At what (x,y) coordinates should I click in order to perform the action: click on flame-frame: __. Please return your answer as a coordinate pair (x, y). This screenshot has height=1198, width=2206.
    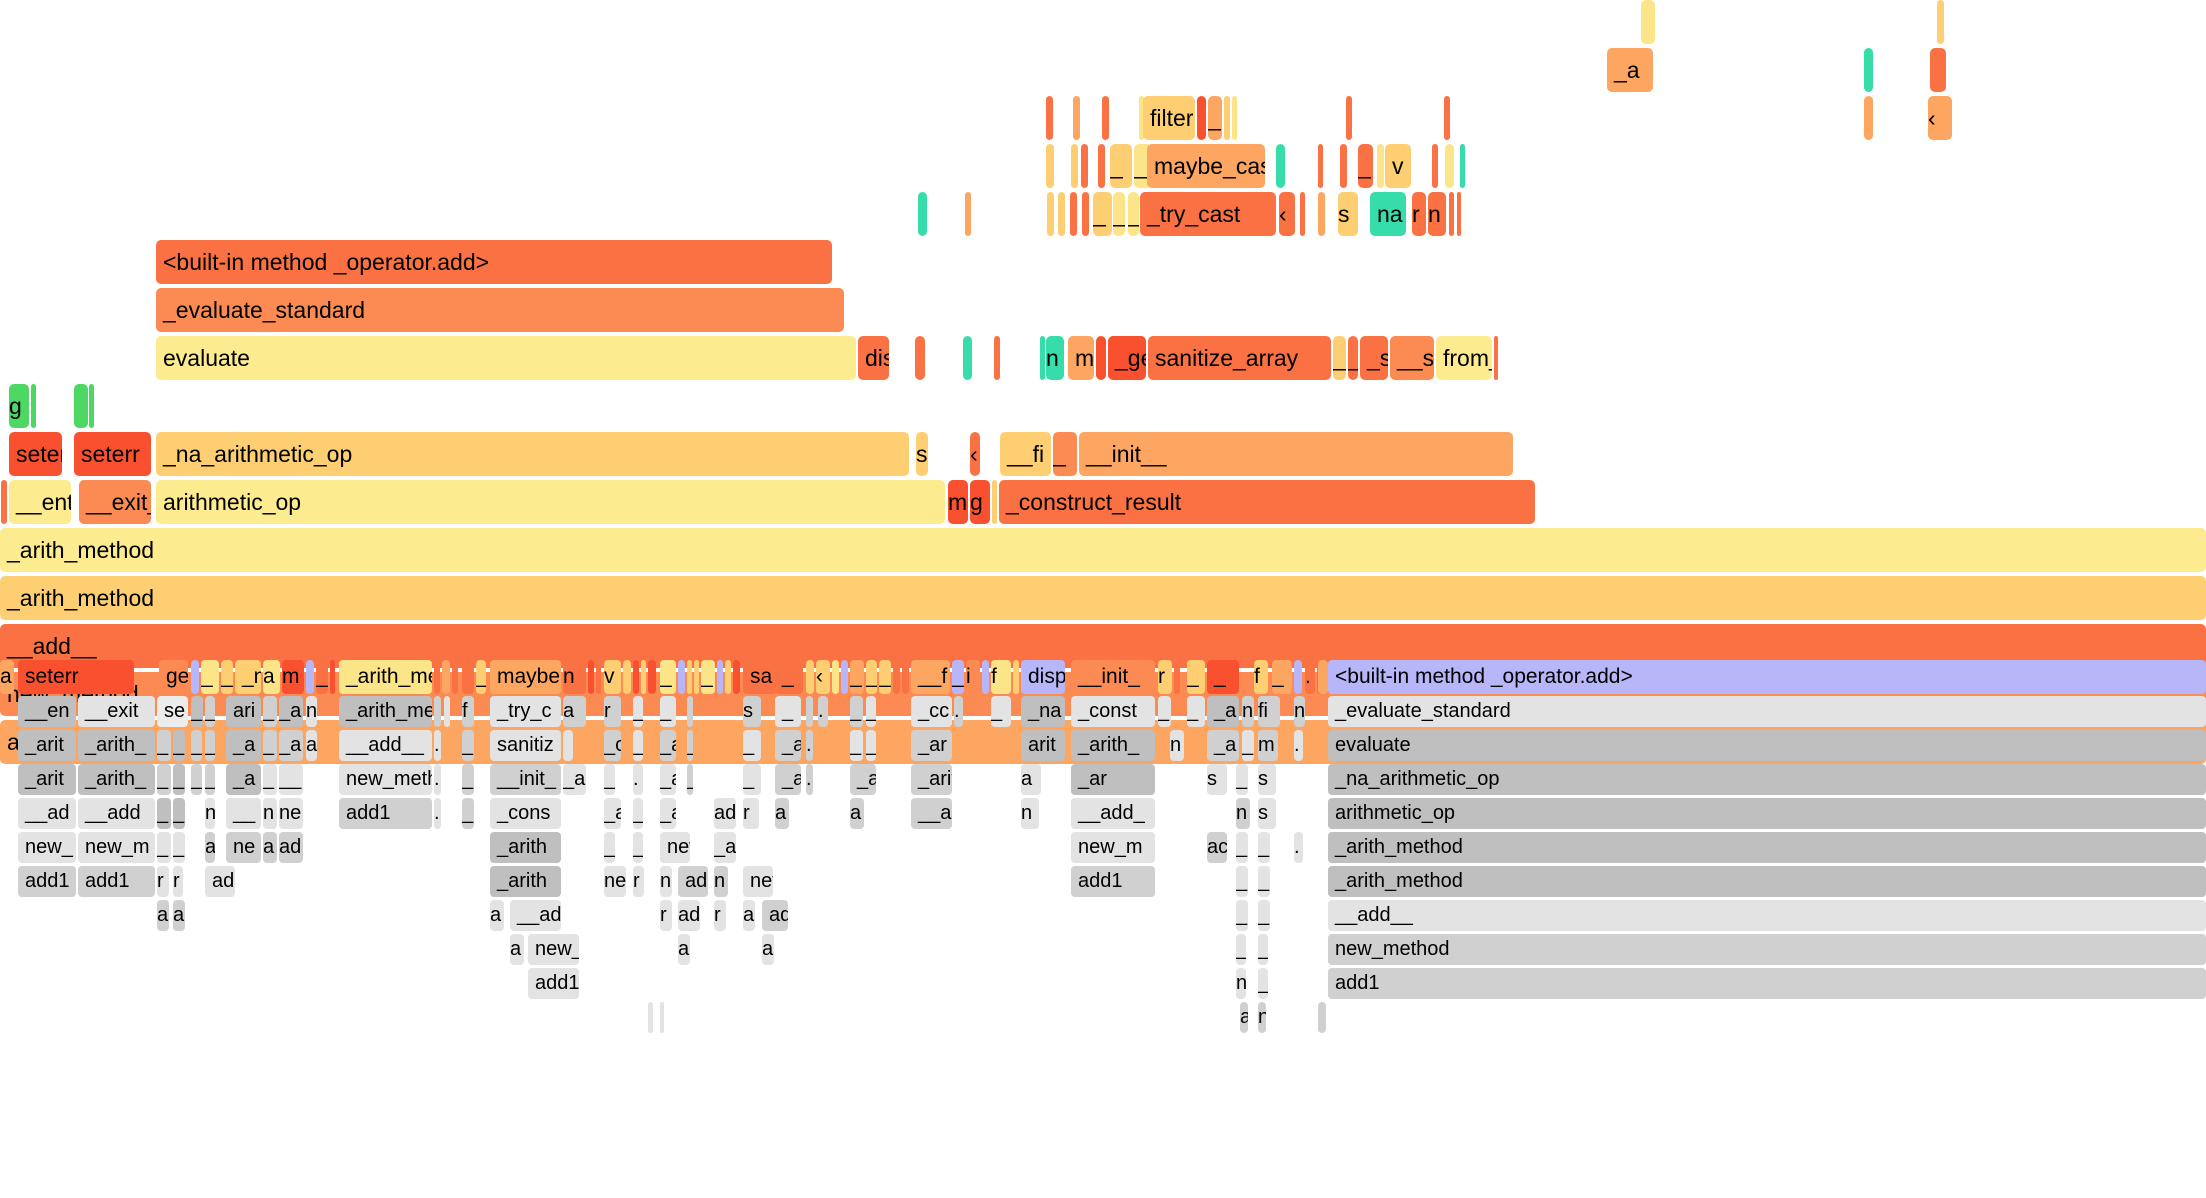
    Looking at the image, I should click on (291, 779).